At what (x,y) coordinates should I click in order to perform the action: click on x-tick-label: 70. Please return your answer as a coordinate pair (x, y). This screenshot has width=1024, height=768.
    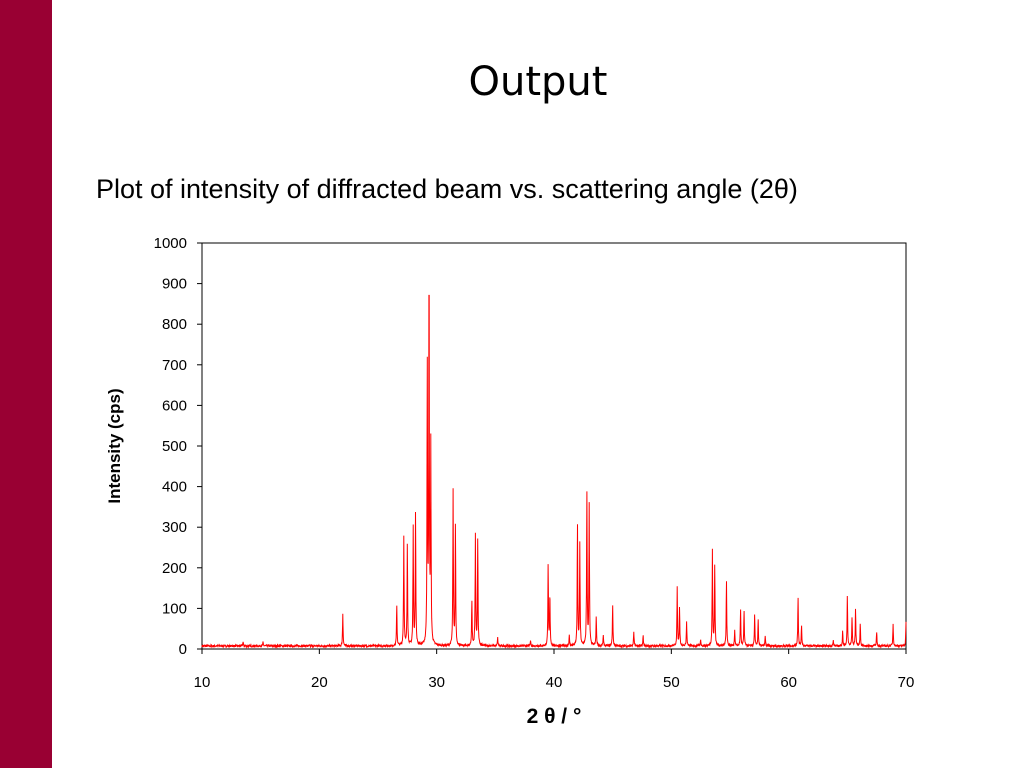
    Looking at the image, I should click on (906, 682).